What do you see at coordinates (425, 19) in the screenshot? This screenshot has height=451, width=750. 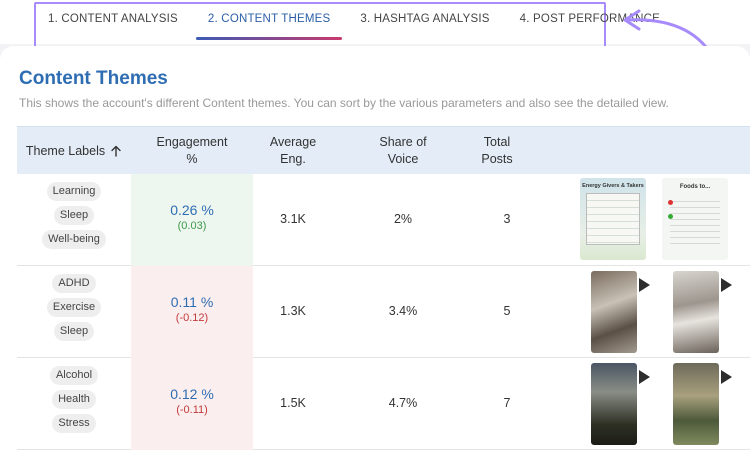 I see `tab-hashtag-analysis: 3. HASHTAG ANALYSIS` at bounding box center [425, 19].